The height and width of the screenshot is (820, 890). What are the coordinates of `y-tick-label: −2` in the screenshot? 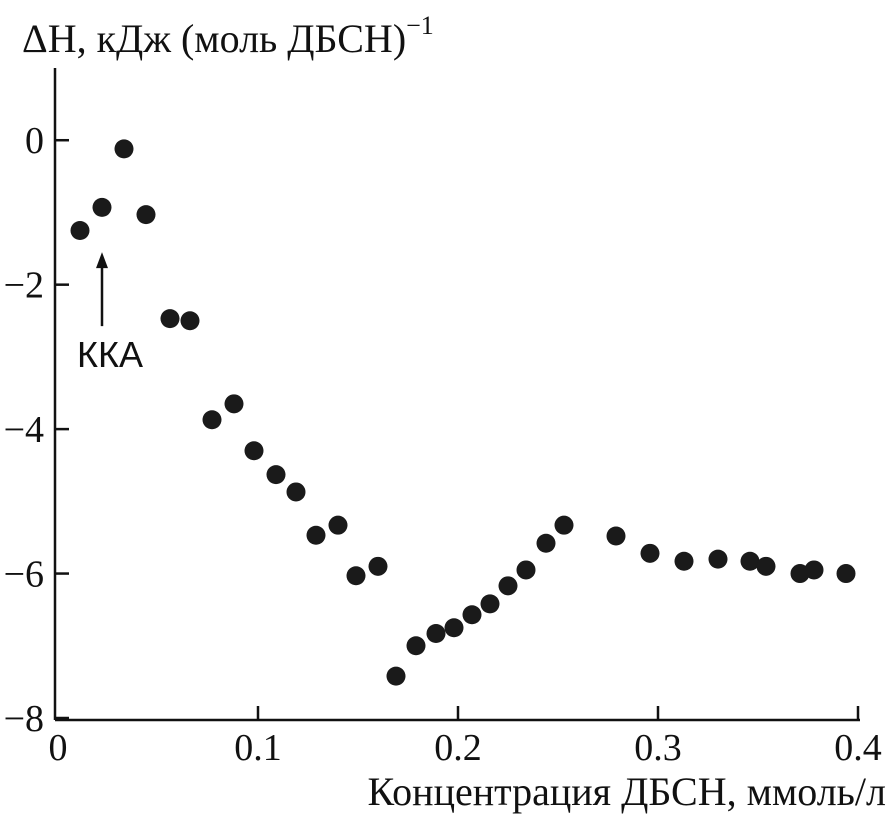 It's located at (24, 286).